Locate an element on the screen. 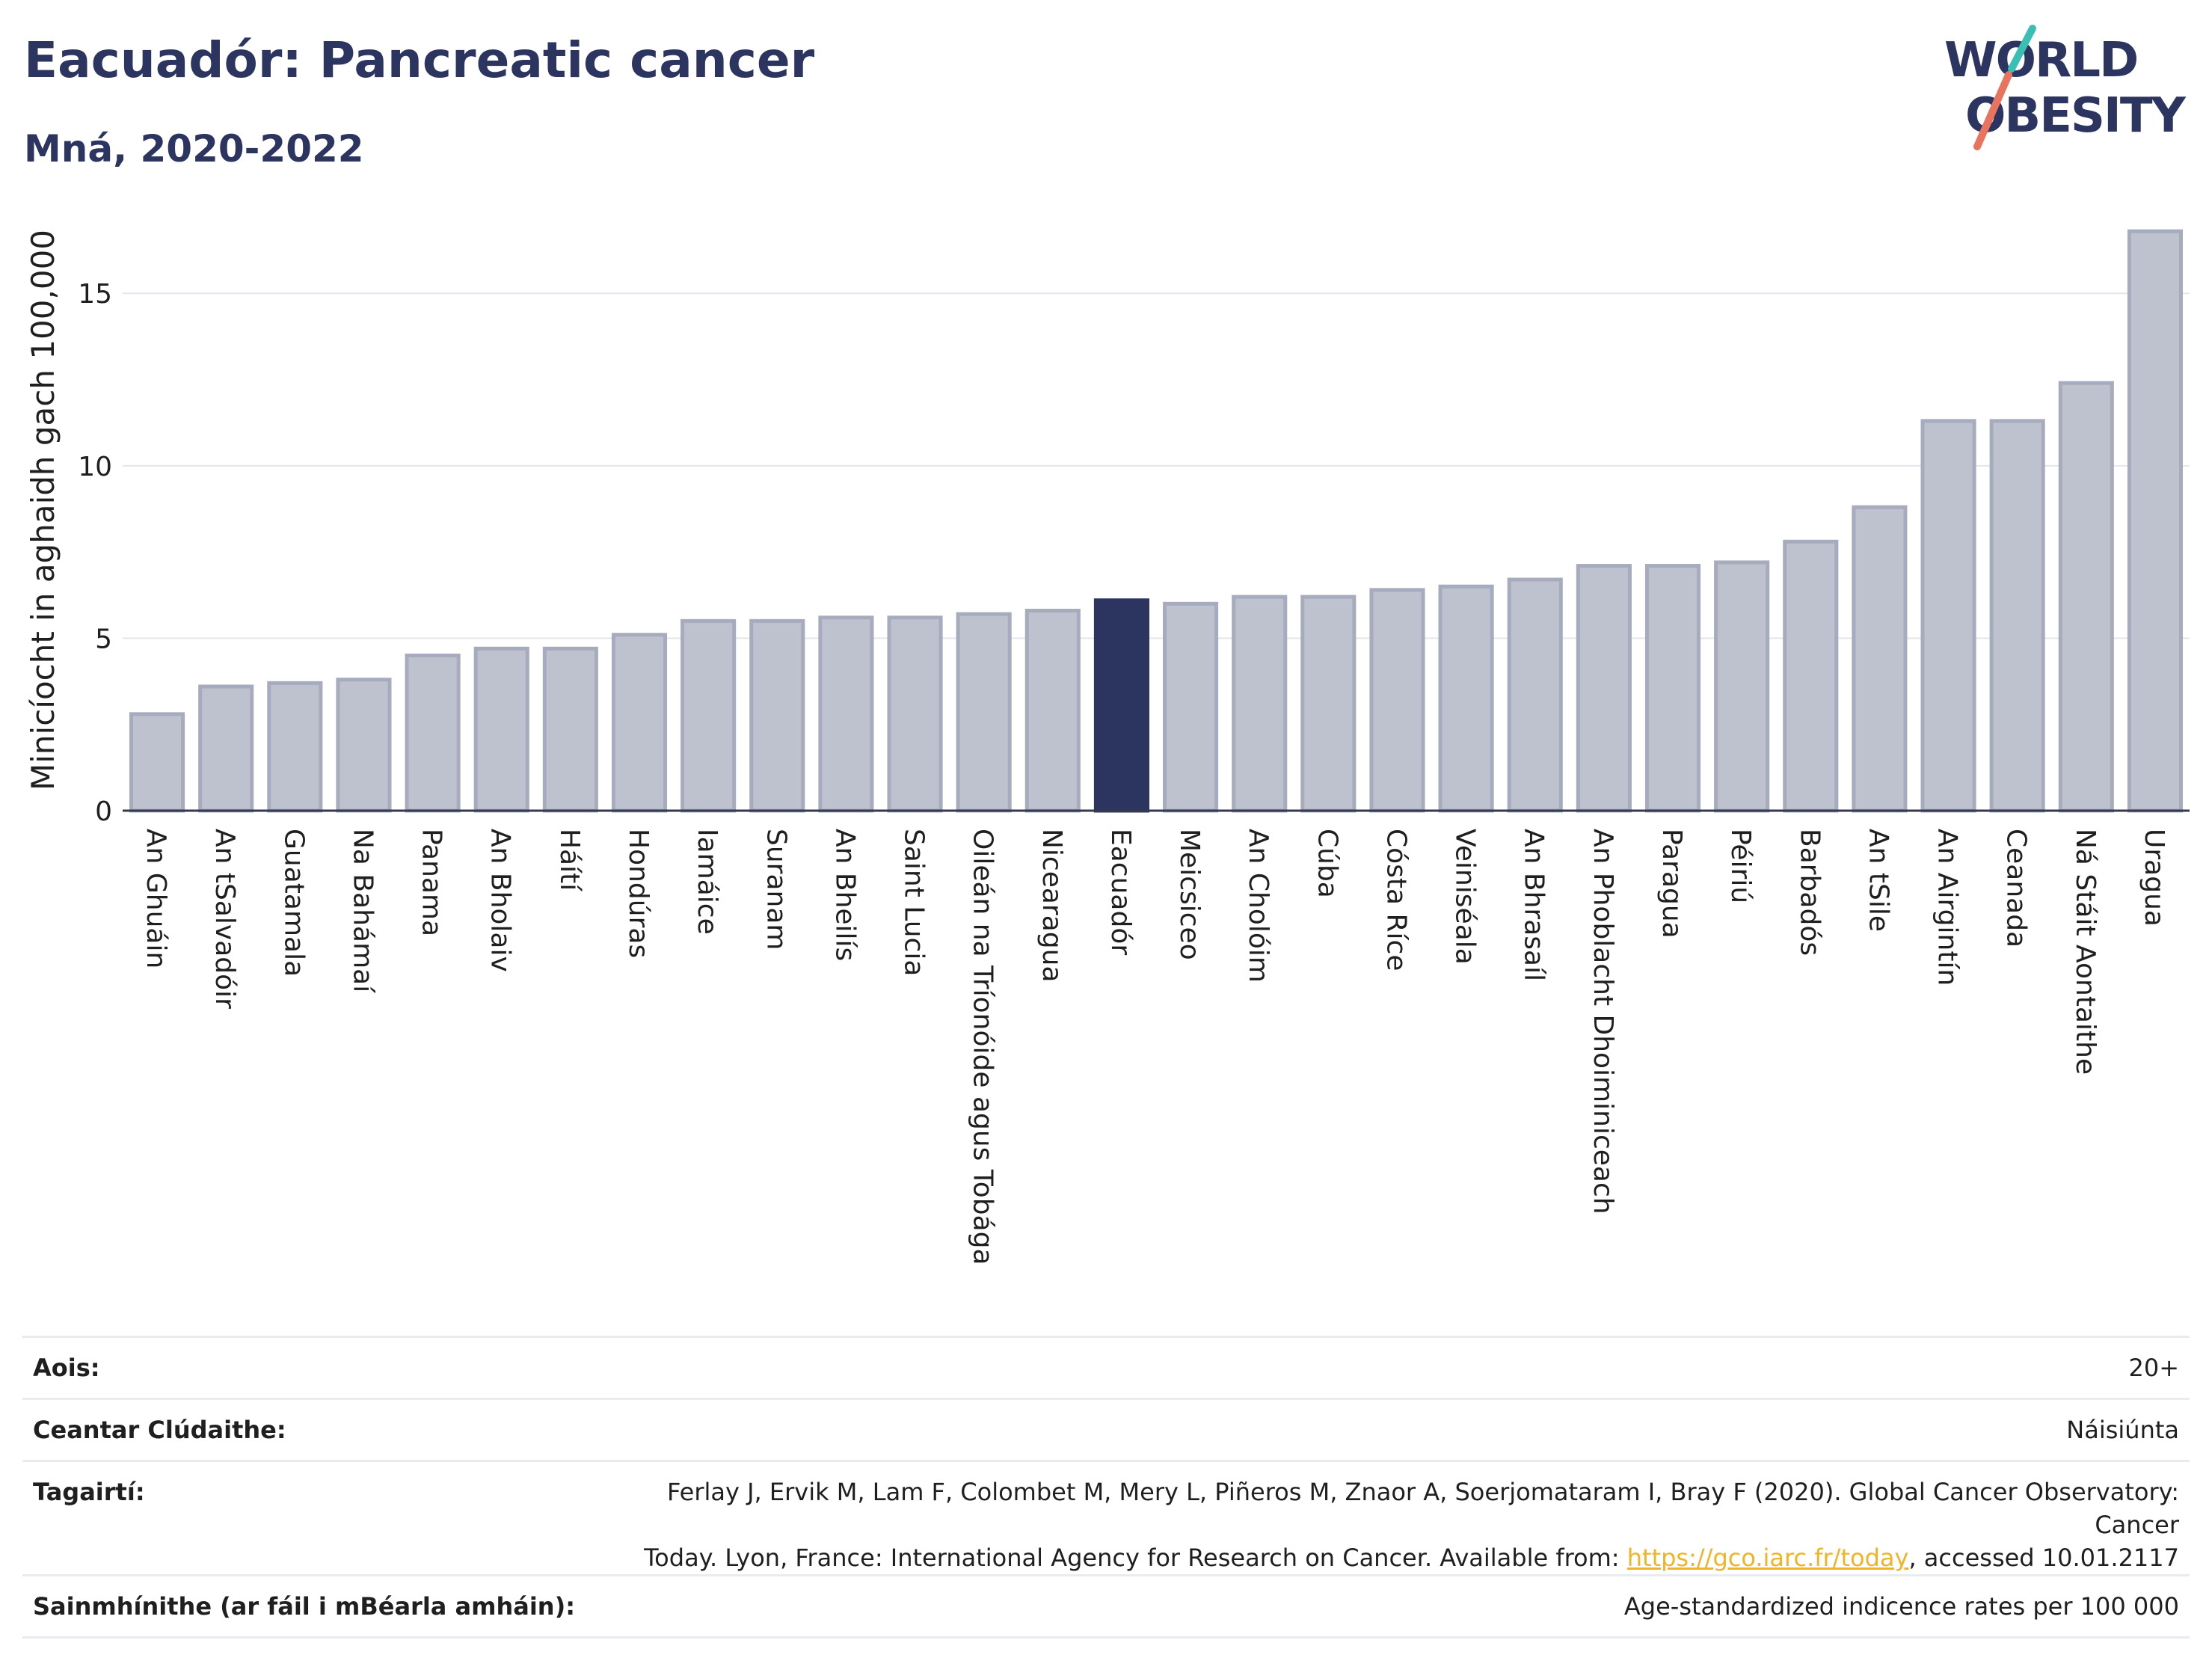 The height and width of the screenshot is (1655, 2212). x-tick-label: Hondúras is located at coordinates (638, 893).